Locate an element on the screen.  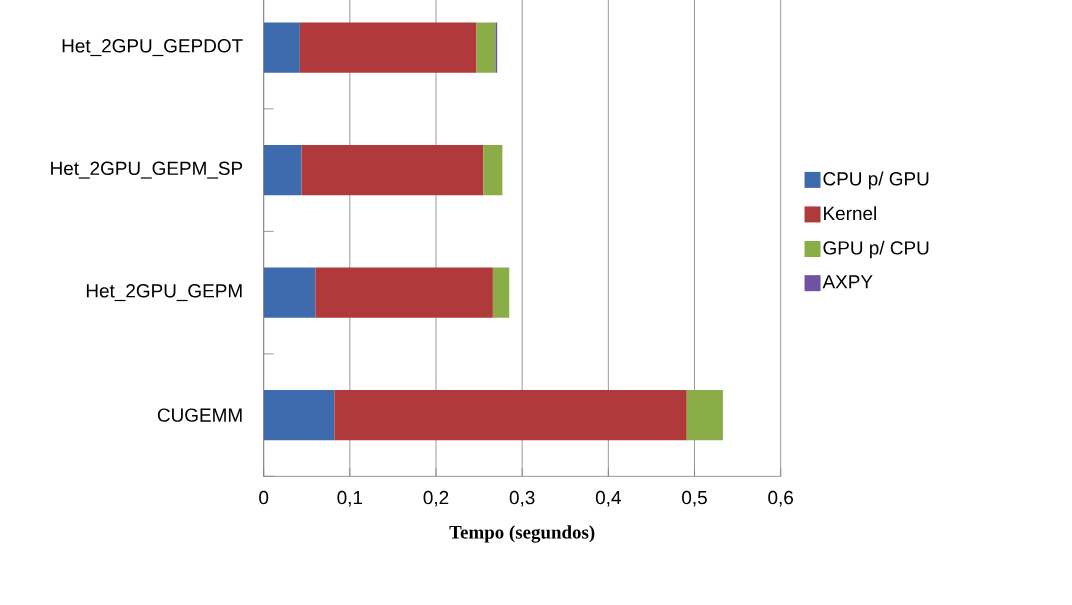
legend-label: AXPY is located at coordinates (847, 282).